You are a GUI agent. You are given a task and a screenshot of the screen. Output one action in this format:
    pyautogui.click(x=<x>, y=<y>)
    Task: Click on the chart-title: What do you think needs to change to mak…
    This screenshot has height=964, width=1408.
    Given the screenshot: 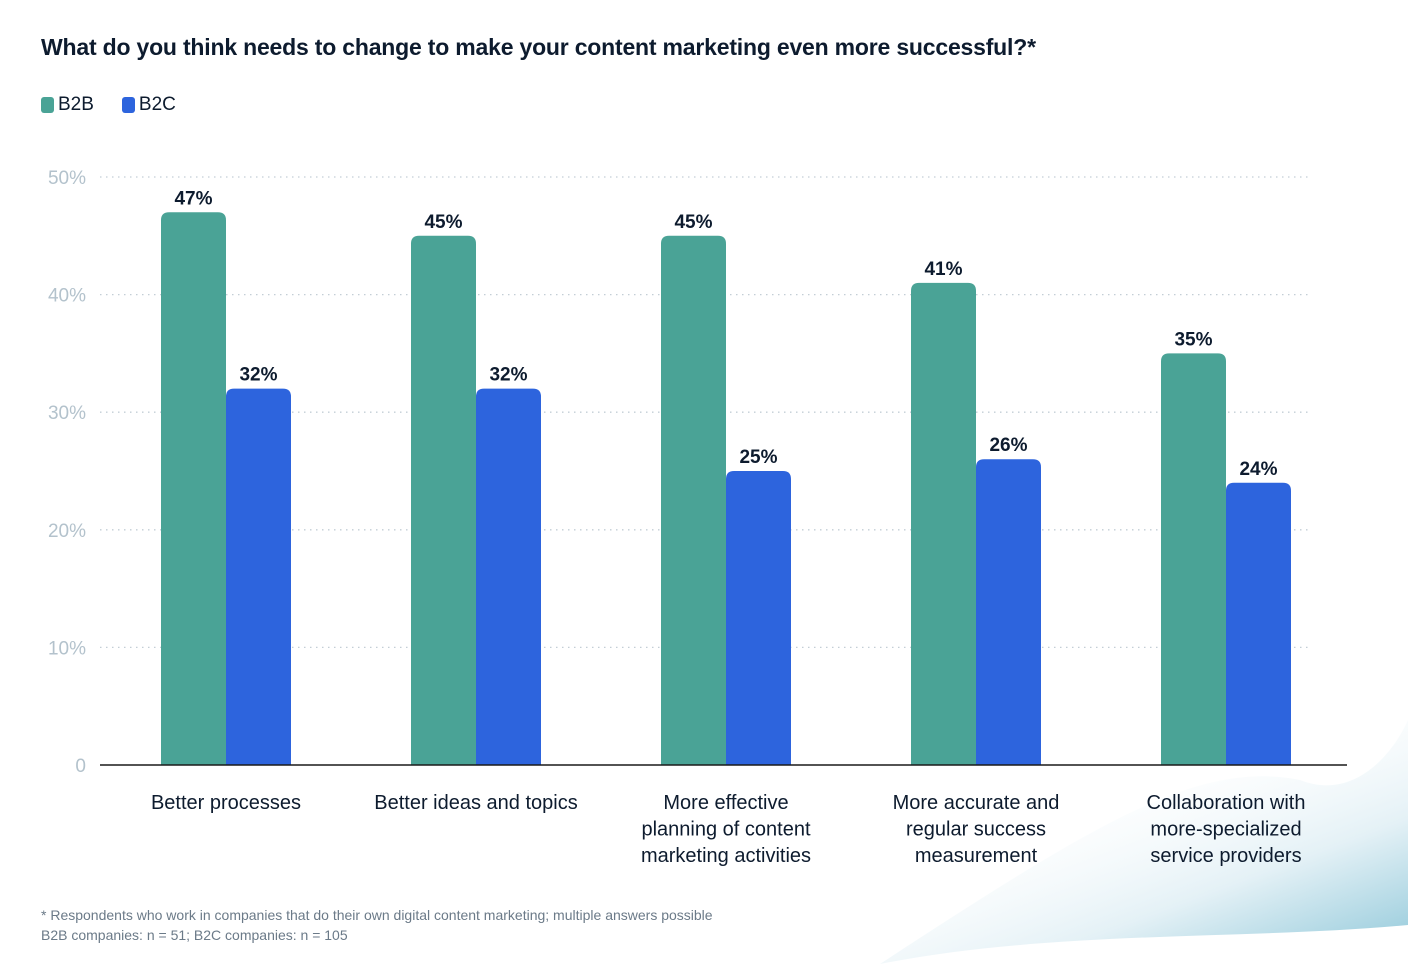 What is the action you would take?
    pyautogui.click(x=538, y=47)
    